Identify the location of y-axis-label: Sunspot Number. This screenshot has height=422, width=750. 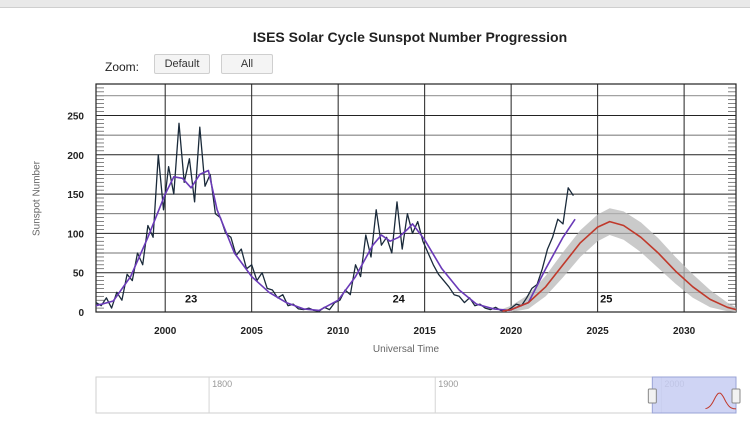
(37, 198).